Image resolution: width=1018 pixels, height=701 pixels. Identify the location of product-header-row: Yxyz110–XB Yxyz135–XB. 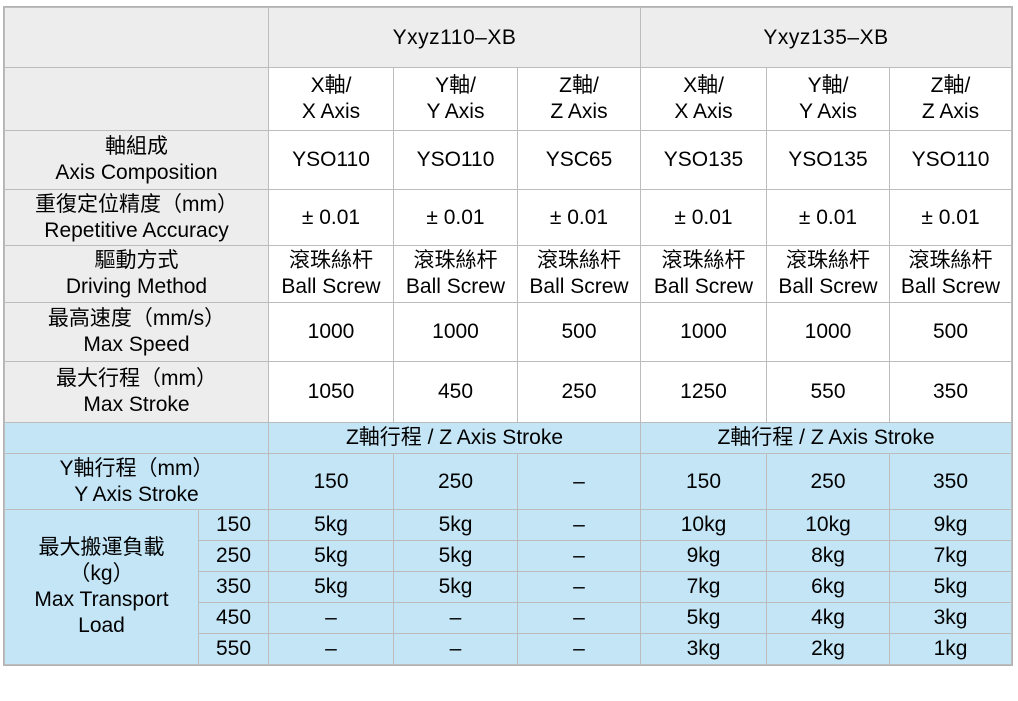
(508, 37).